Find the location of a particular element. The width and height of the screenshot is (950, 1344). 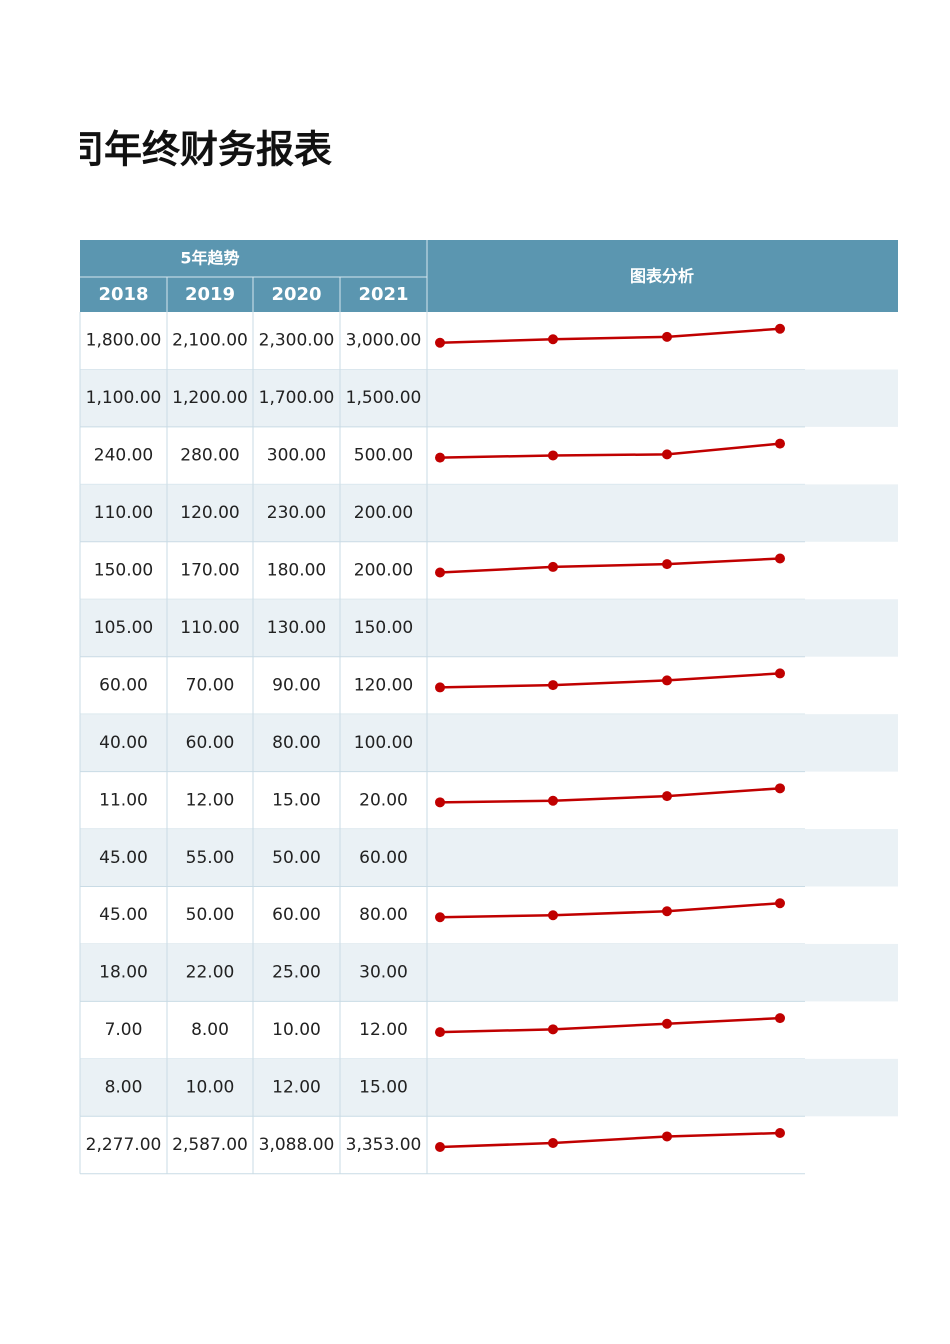

header-bg is located at coordinates (489, 276).